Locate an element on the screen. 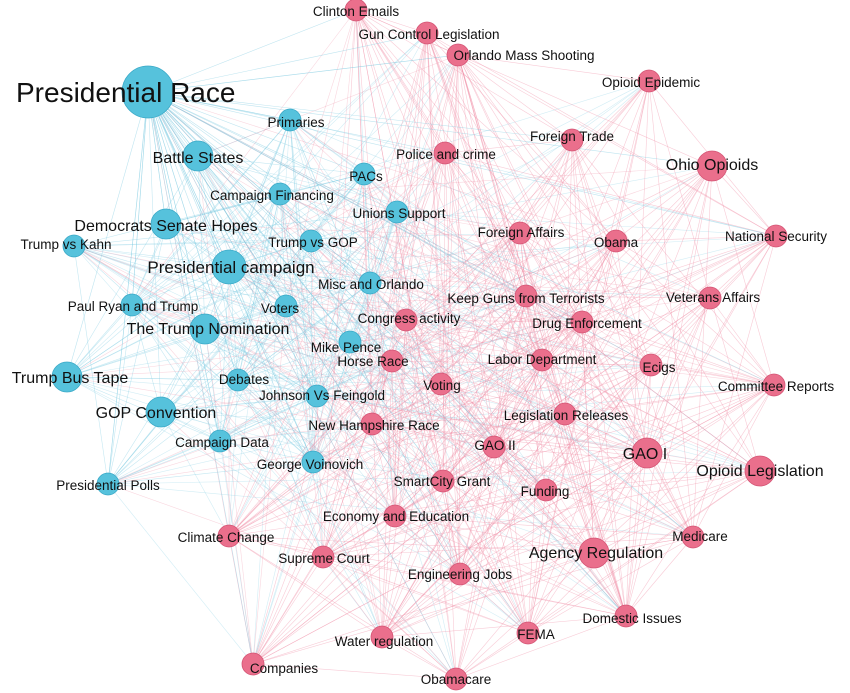  node-drug-enforcement is located at coordinates (582, 322).